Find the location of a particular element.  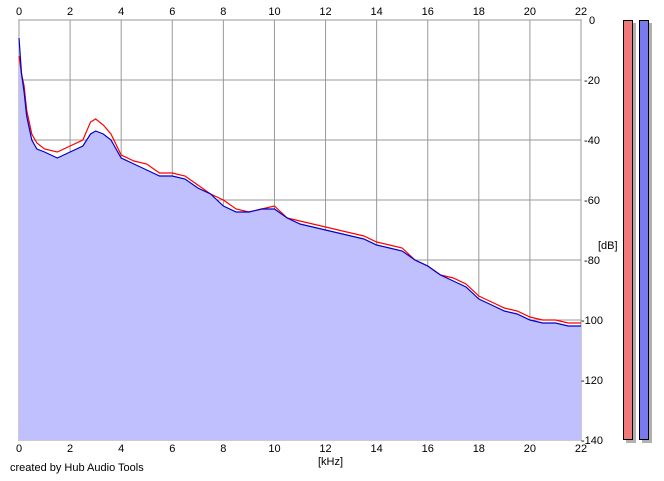

y-tick-label: -140 is located at coordinates (592, 441).